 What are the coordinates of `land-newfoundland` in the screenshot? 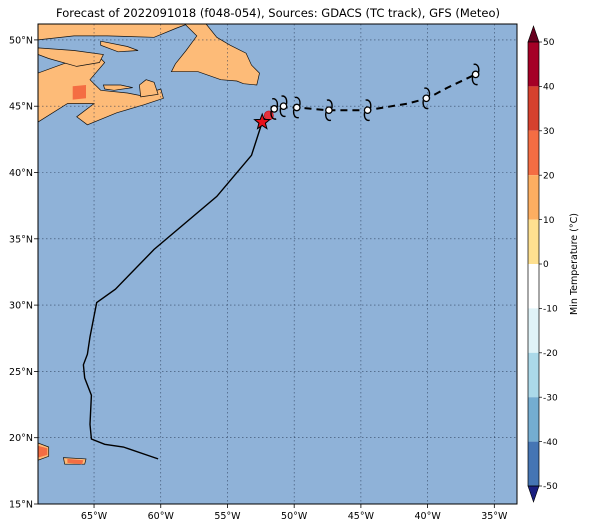 It's located at (215, 55).